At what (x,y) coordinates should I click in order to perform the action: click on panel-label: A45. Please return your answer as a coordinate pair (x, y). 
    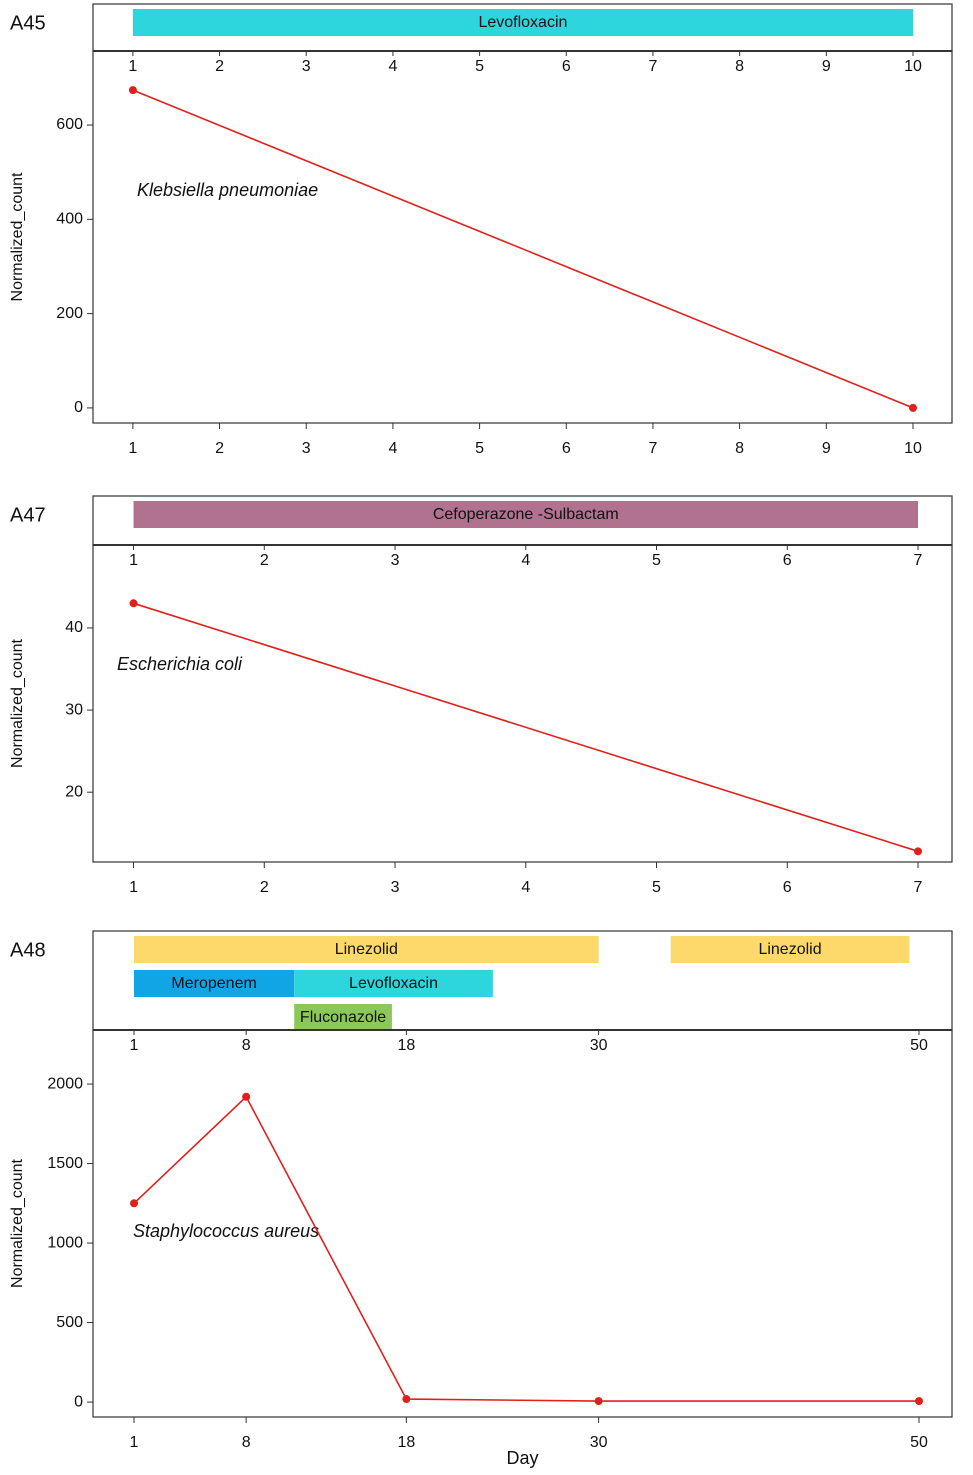
    Looking at the image, I should click on (28, 23).